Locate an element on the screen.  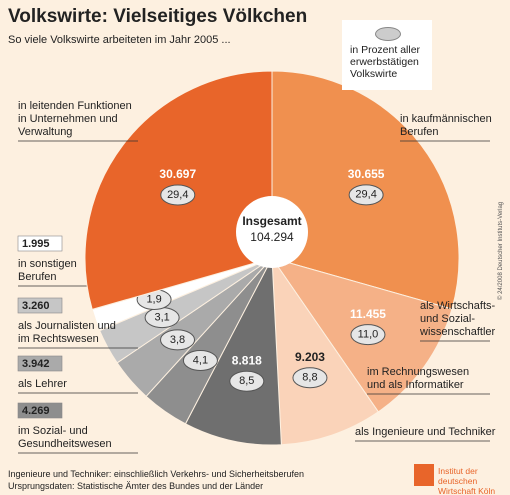
category-label: als Ingenieure und Techniker is located at coordinates (425, 432).